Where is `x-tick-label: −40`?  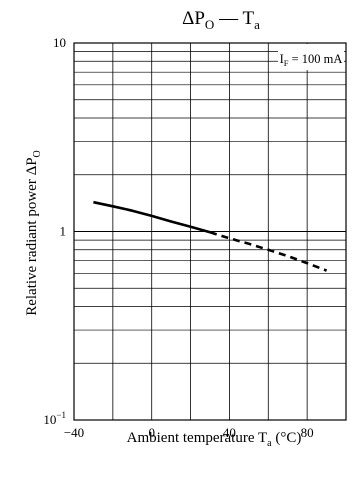 x-tick-label: −40 is located at coordinates (74, 432).